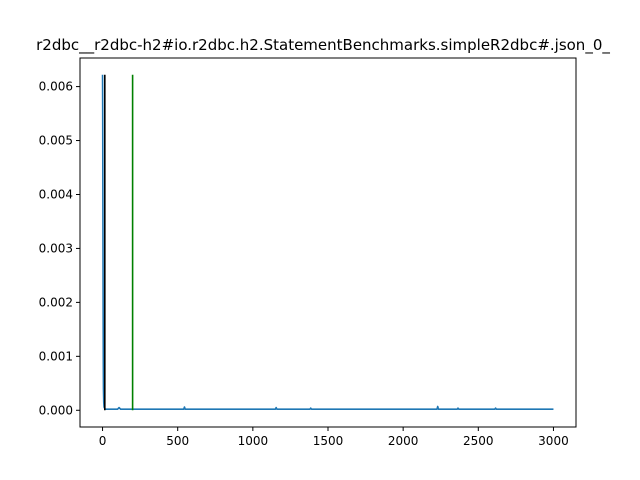 The width and height of the screenshot is (640, 480). What do you see at coordinates (177, 441) in the screenshot?
I see `x-tick-label: 500` at bounding box center [177, 441].